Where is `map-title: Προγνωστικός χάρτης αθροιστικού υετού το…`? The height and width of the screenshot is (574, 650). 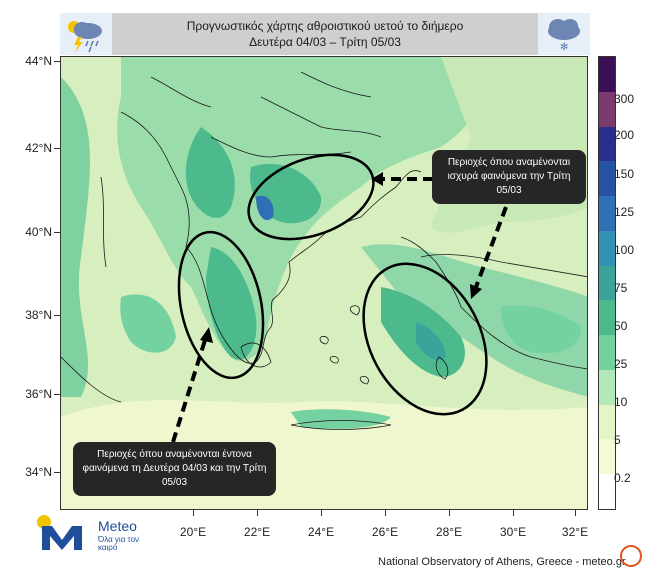 map-title: Προγνωστικός χάρτης αθροιστικού υετού το… is located at coordinates (325, 34).